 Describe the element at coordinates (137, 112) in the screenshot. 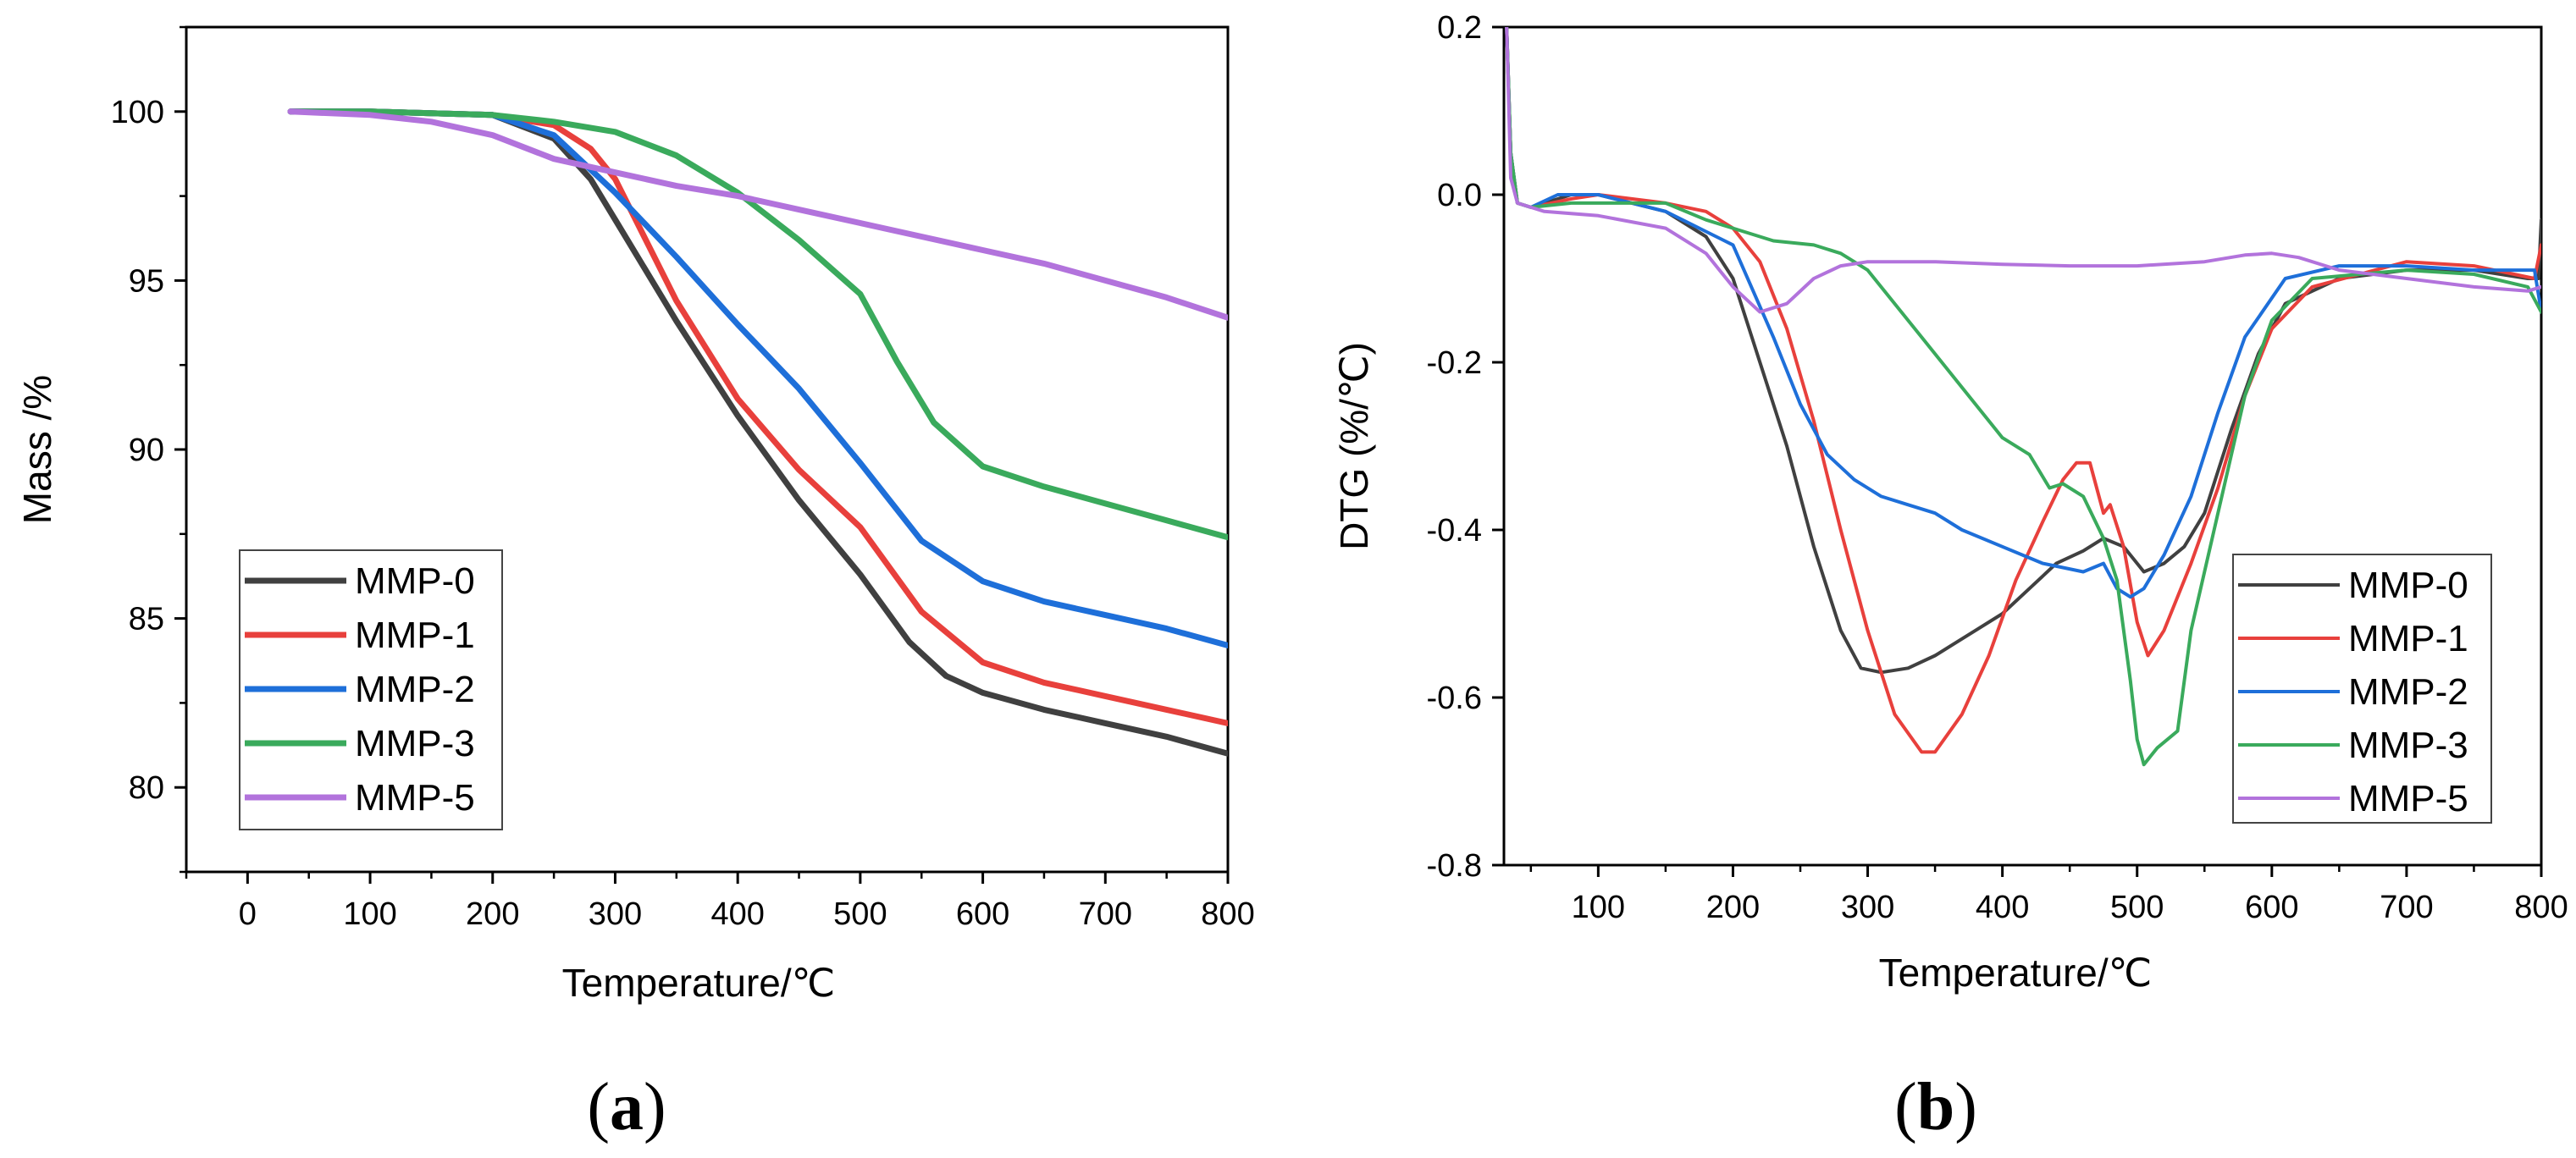

I see `y-tick-label: 100` at that location.